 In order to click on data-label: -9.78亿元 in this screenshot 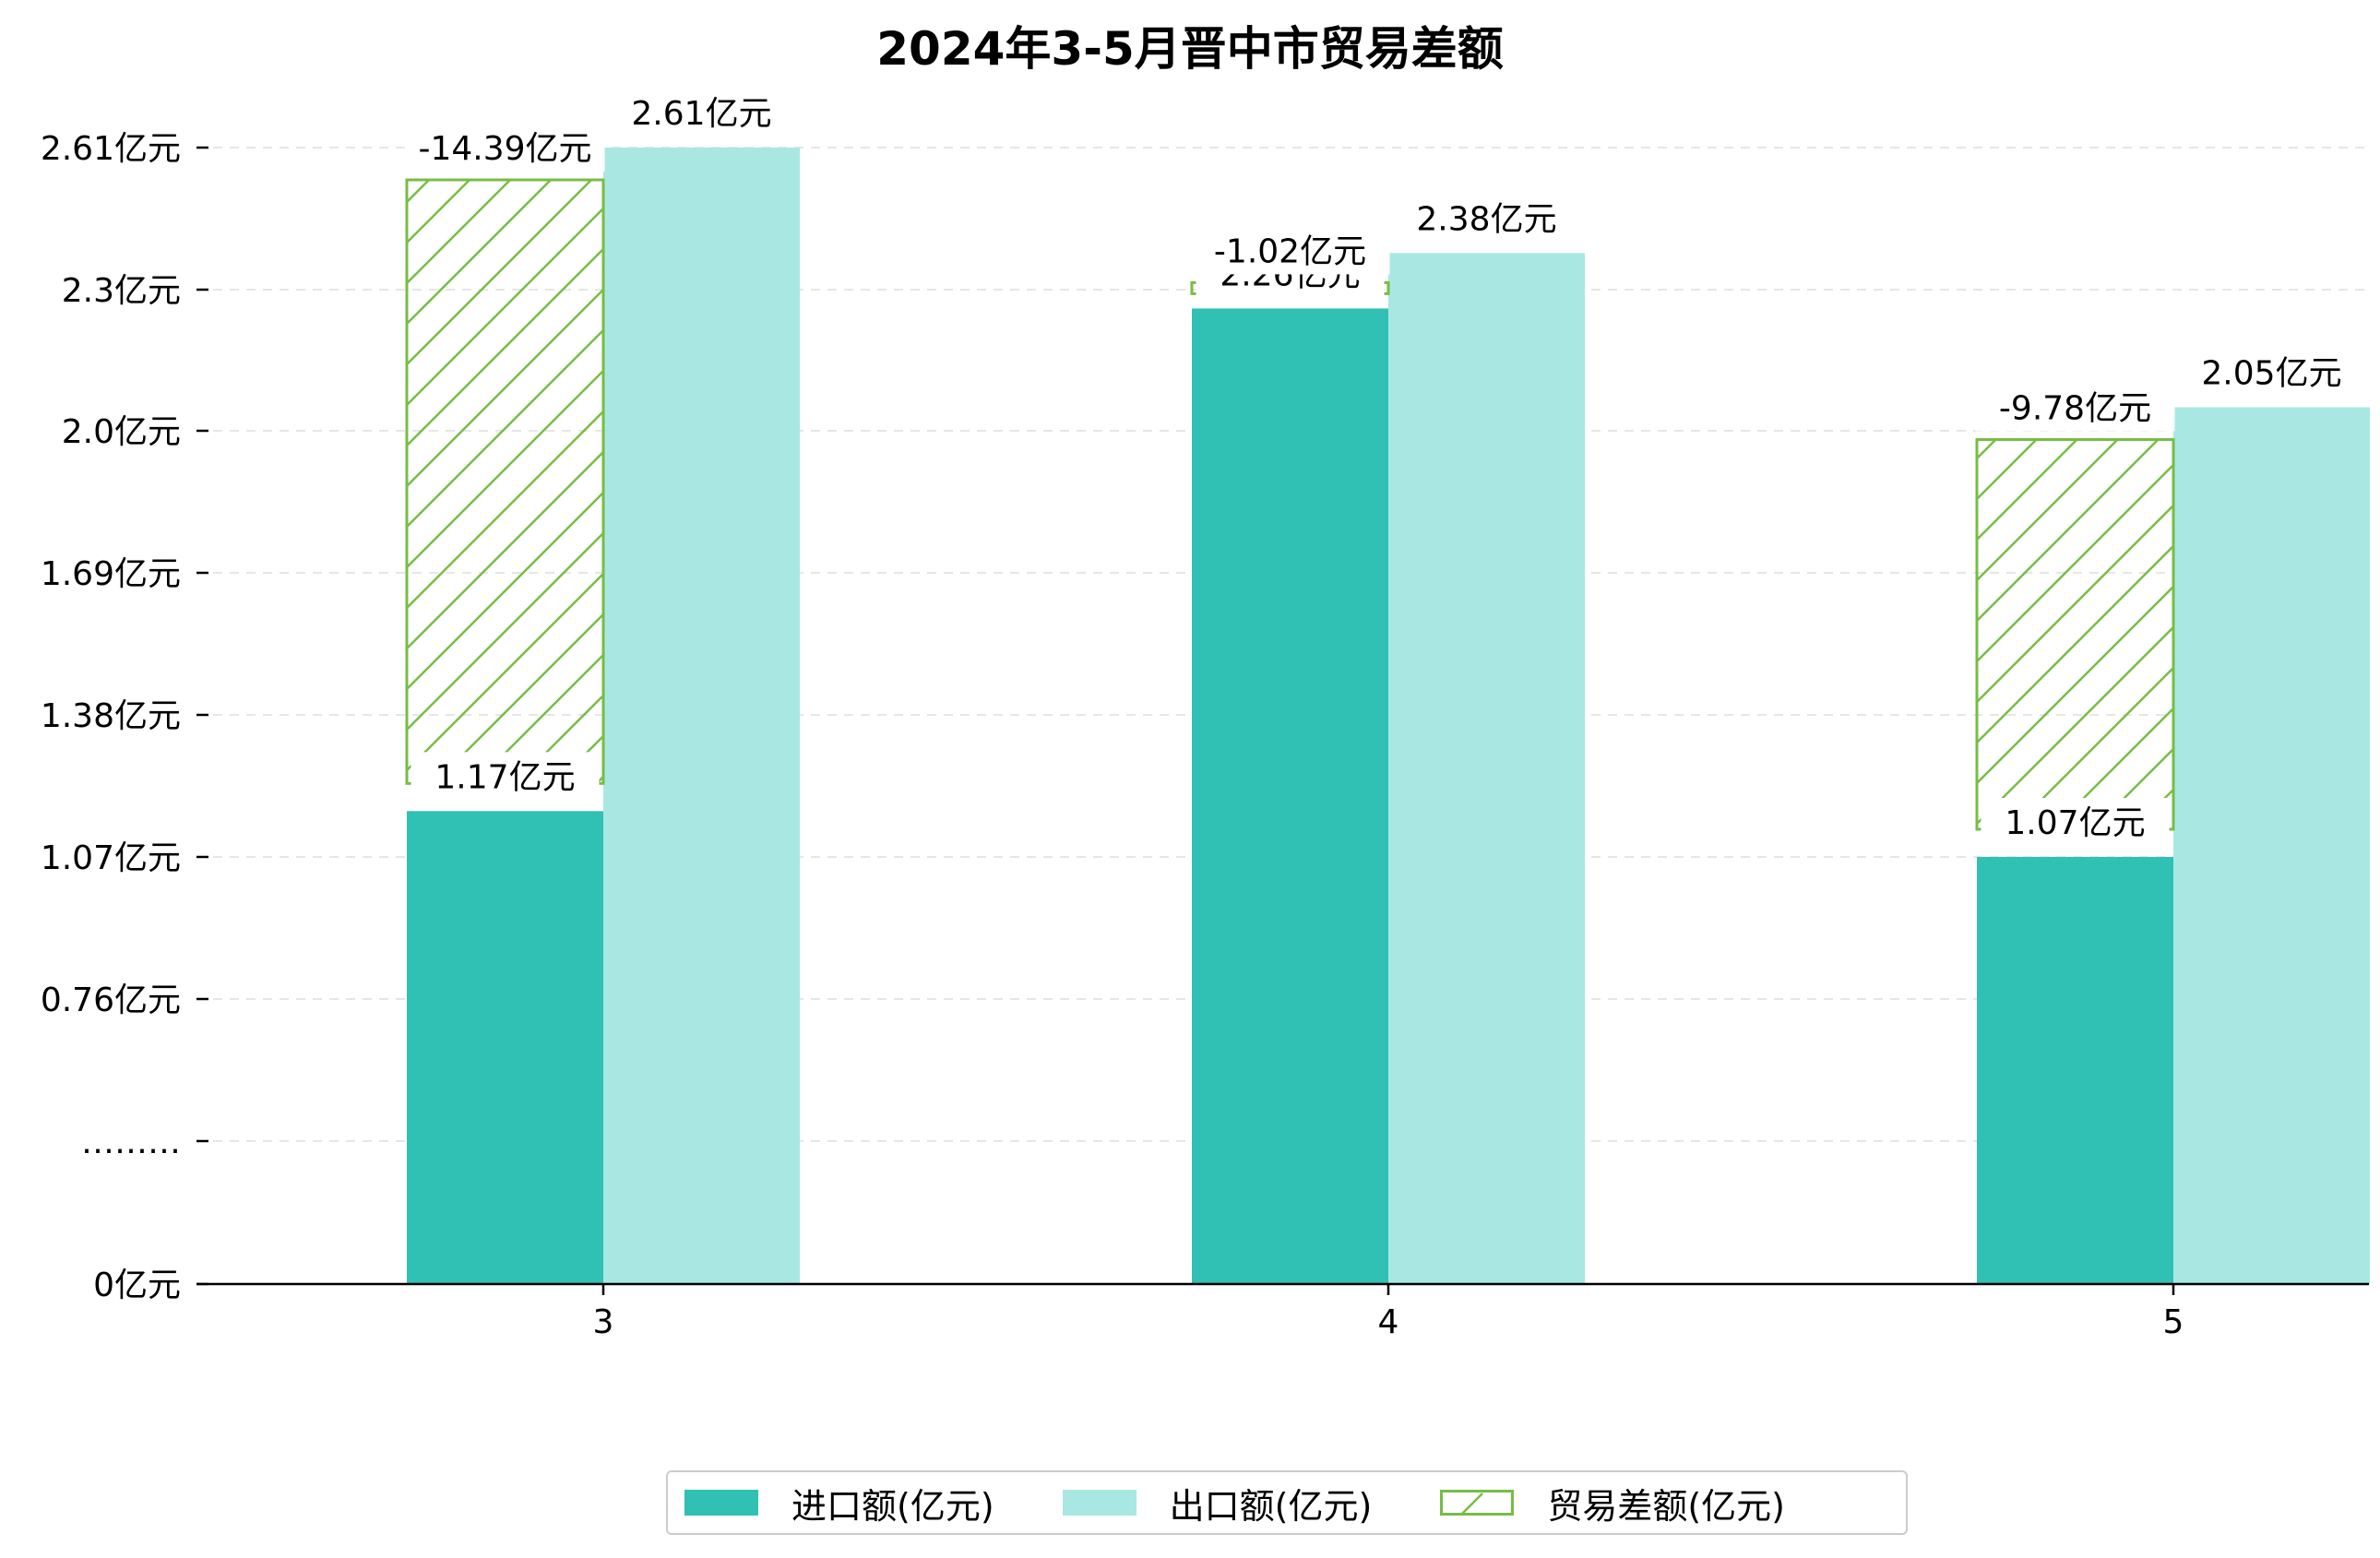, I will do `click(2075, 409)`.